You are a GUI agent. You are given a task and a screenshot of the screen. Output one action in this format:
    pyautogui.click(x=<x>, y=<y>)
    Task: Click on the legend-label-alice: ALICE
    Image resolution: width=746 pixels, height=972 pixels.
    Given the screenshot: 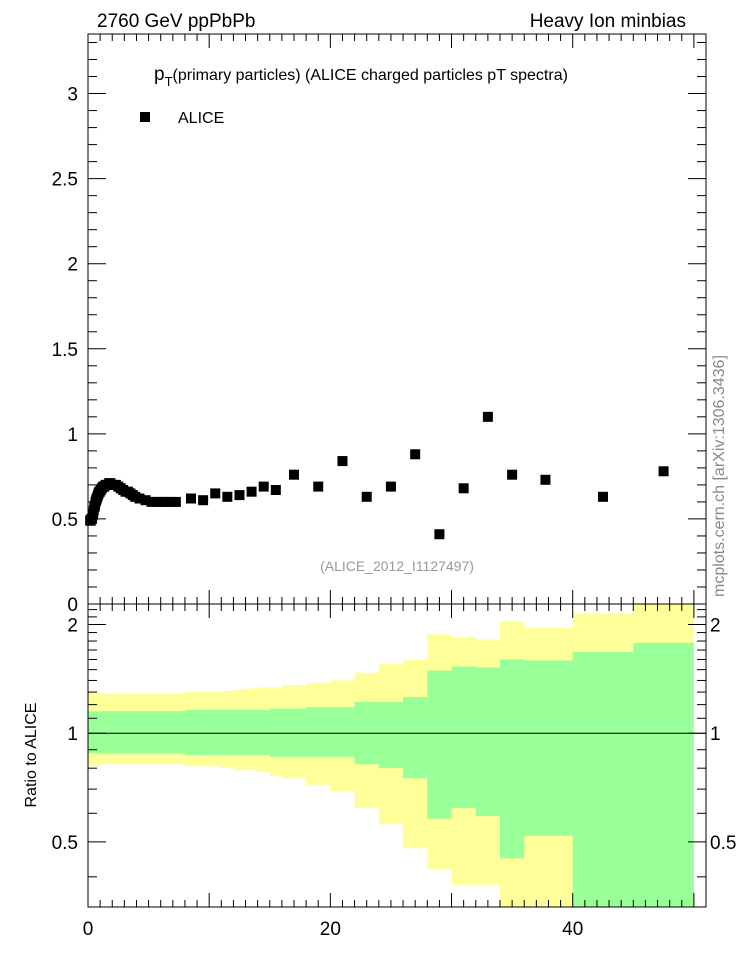 What is the action you would take?
    pyautogui.click(x=201, y=118)
    